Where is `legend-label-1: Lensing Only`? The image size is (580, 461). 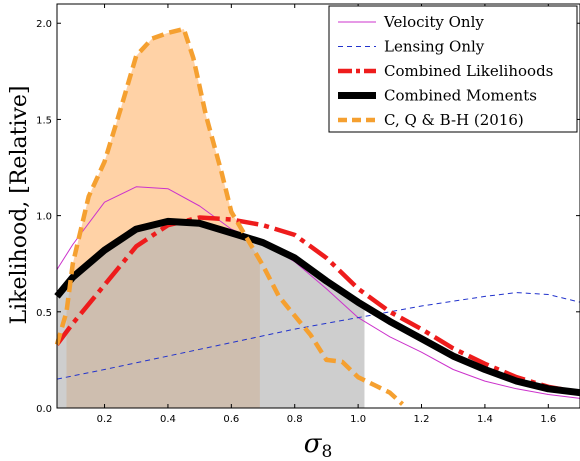
legend-label-1: Lensing Only is located at coordinates (434, 47).